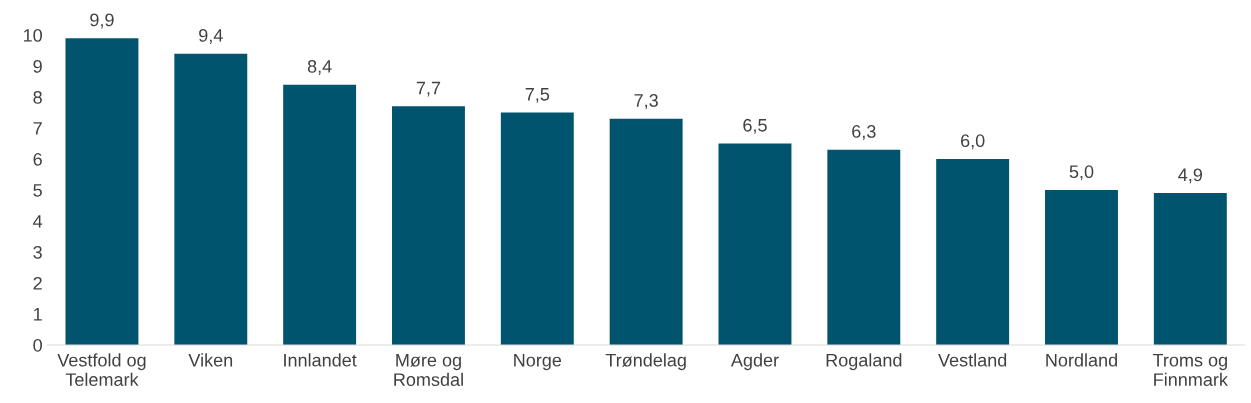  What do you see at coordinates (1190, 176) in the screenshot?
I see `data-label: 4,9` at bounding box center [1190, 176].